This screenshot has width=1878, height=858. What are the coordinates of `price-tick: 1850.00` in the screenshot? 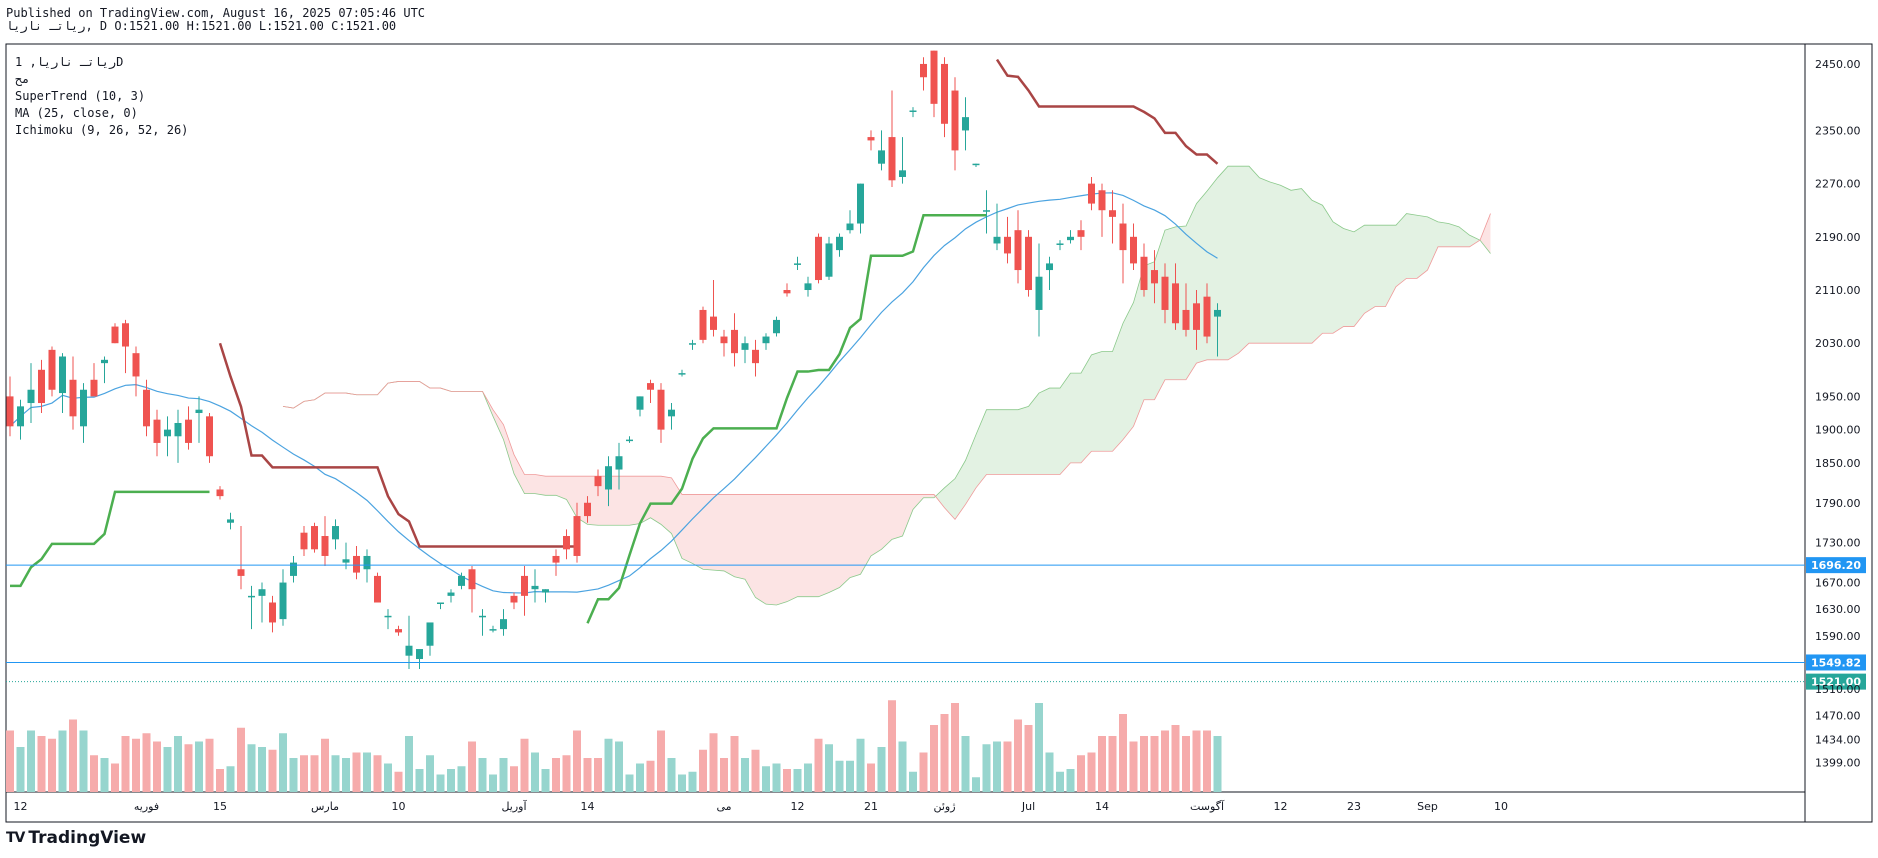 It's located at (1838, 463).